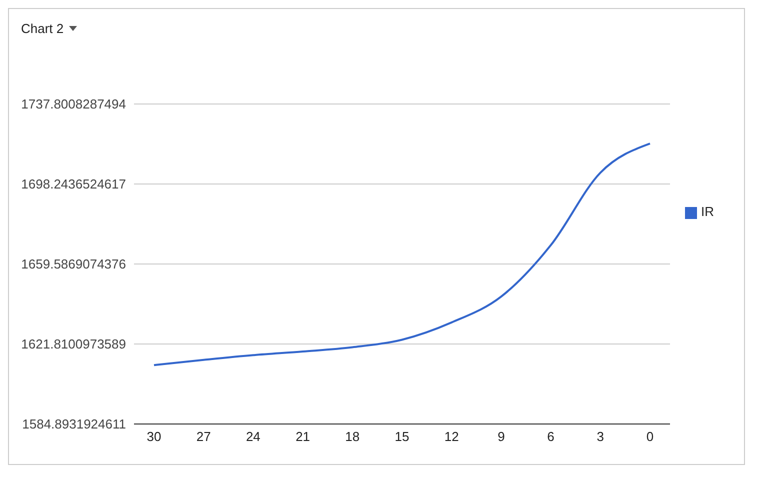 The height and width of the screenshot is (477, 757). Describe the element at coordinates (203, 436) in the screenshot. I see `x-tick-label: 27` at that location.